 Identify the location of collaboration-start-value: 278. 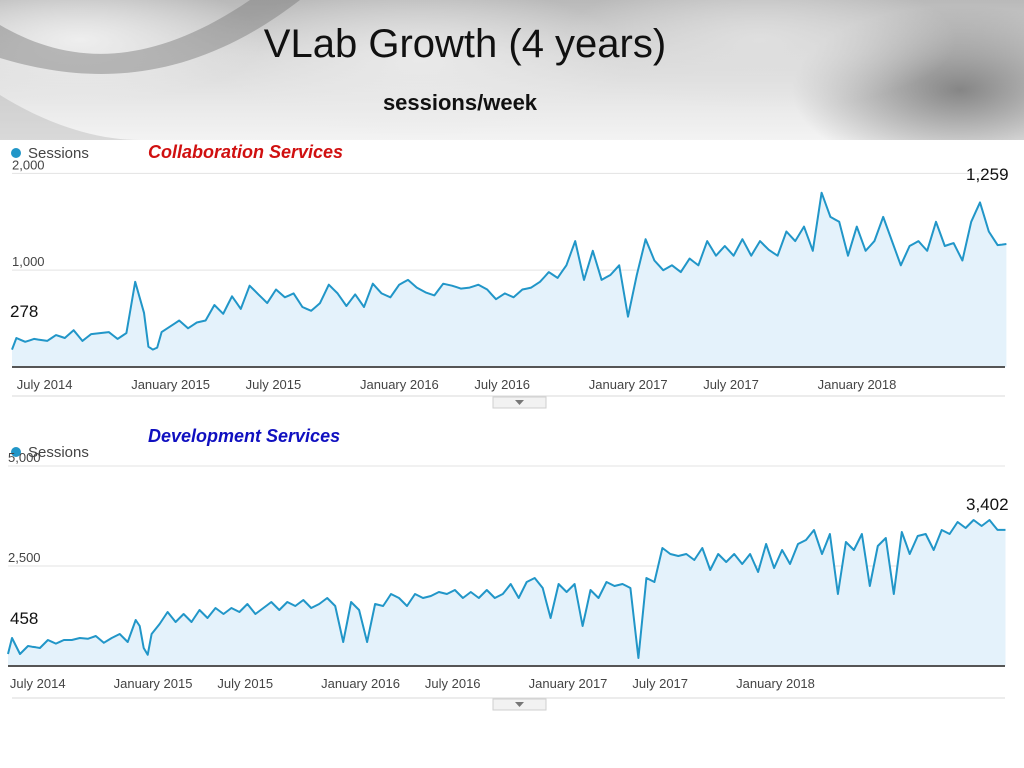
(24, 311).